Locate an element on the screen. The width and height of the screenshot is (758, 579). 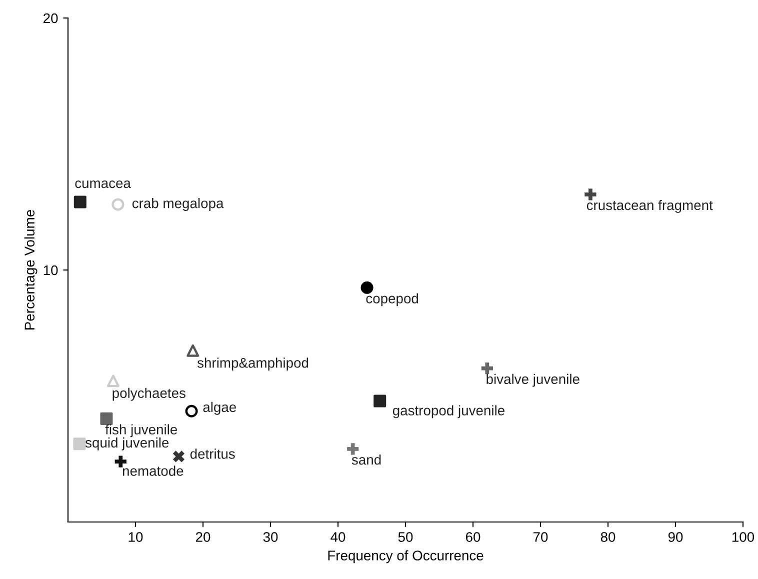
series-label: polychaetes is located at coordinates (149, 394).